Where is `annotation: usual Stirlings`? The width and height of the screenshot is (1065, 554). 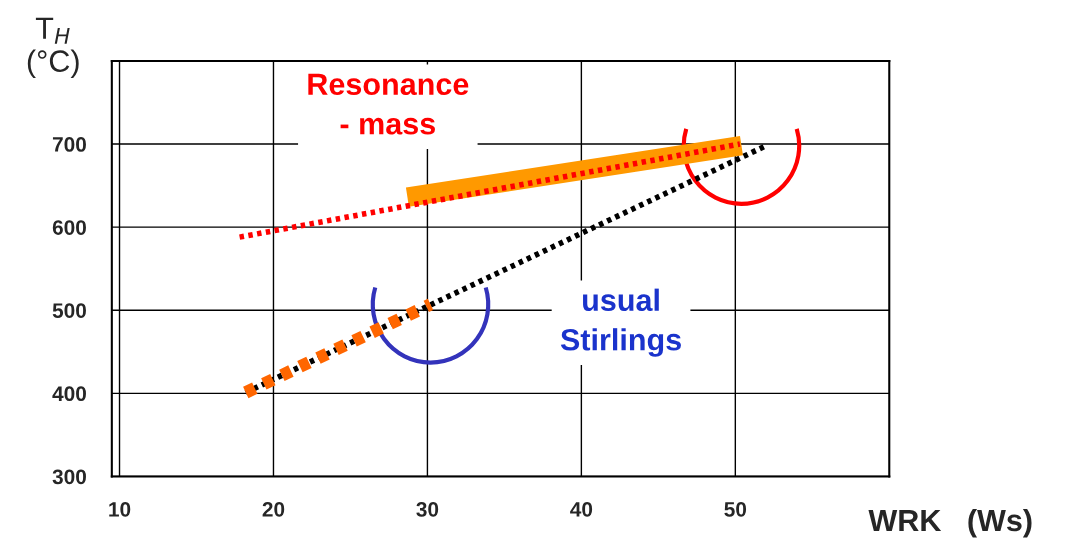 annotation: usual Stirlings is located at coordinates (620, 322).